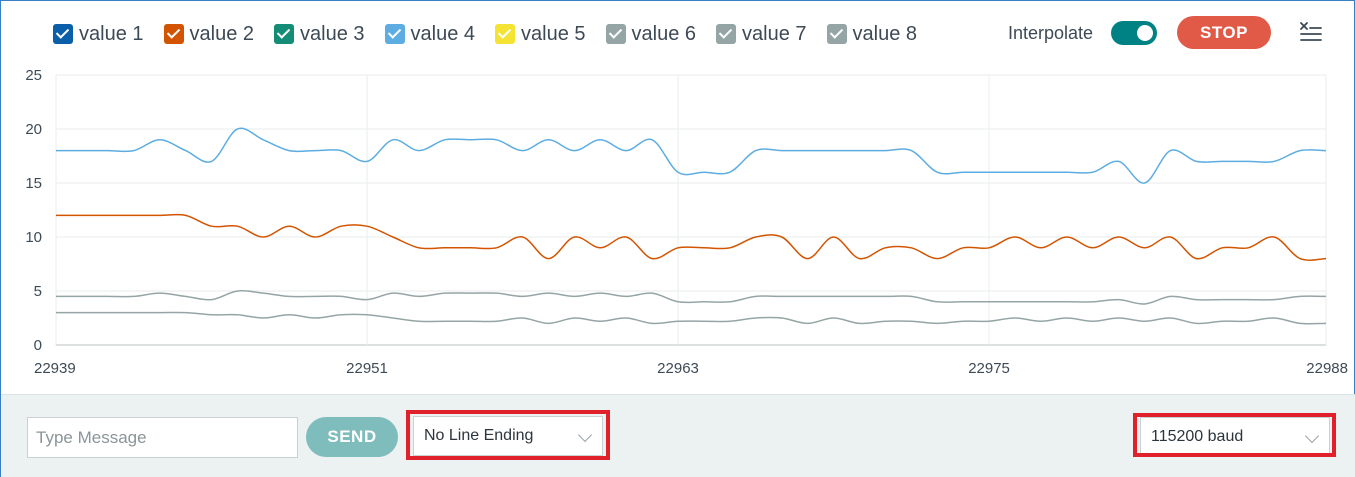  Describe the element at coordinates (38, 291) in the screenshot. I see `y-tick-label: 5` at that location.